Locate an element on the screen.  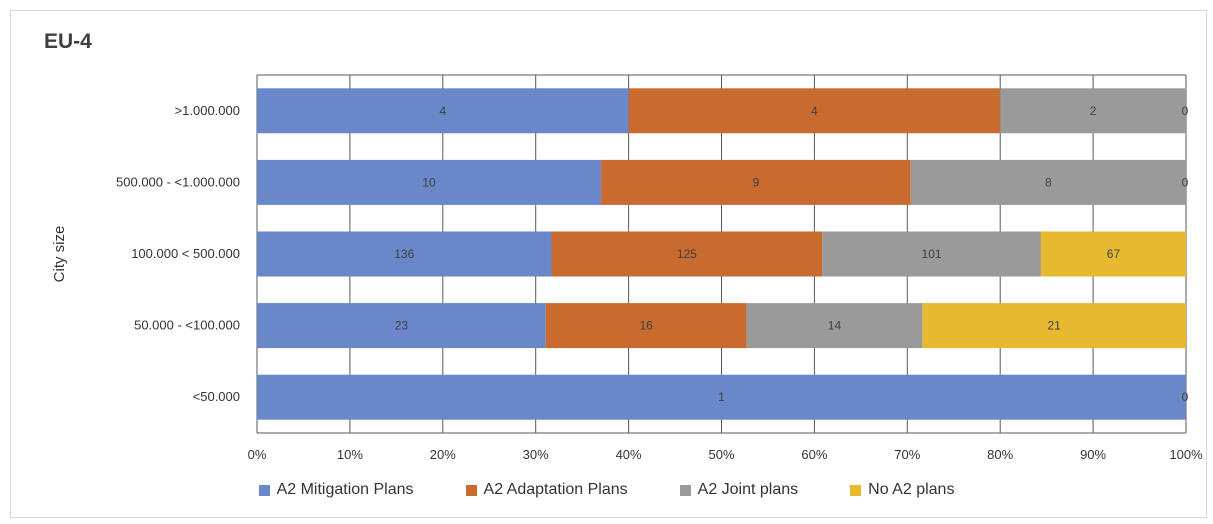
legend-item: A2 Joint plans is located at coordinates (739, 490).